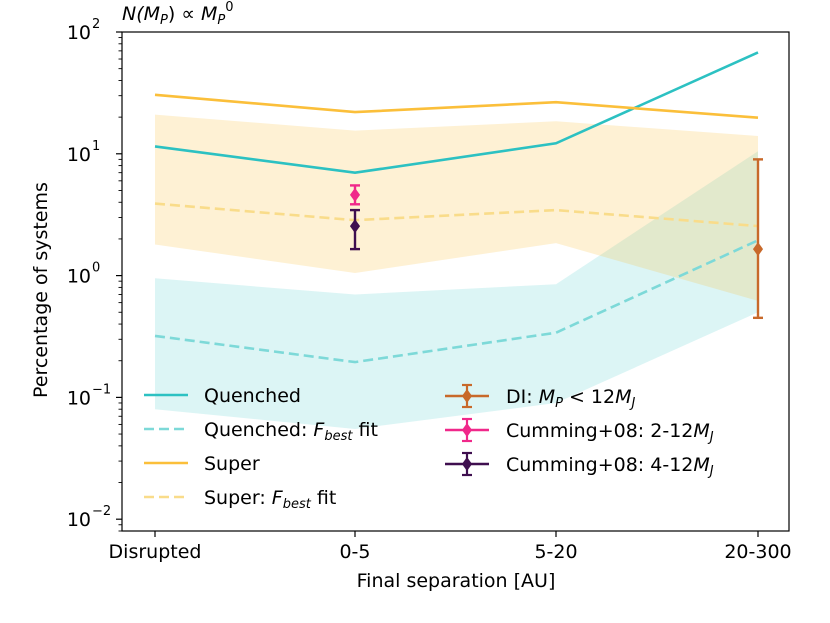 Image resolution: width=830 pixels, height=623 pixels. Describe the element at coordinates (610, 432) in the screenshot. I see `legend-label: Cumming+08: 2-12MJ` at that location.